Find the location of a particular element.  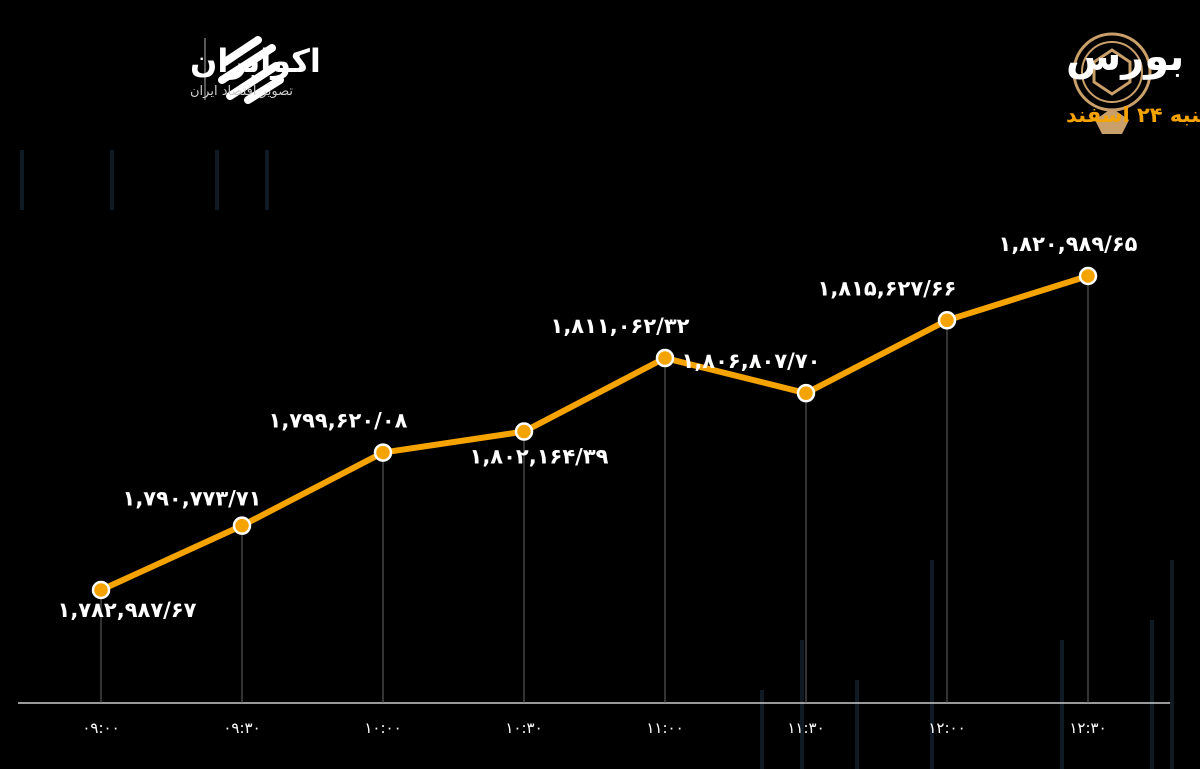

value-label: ۱,۷۹۰,۷۷۳/۷۱ is located at coordinates (192, 499).